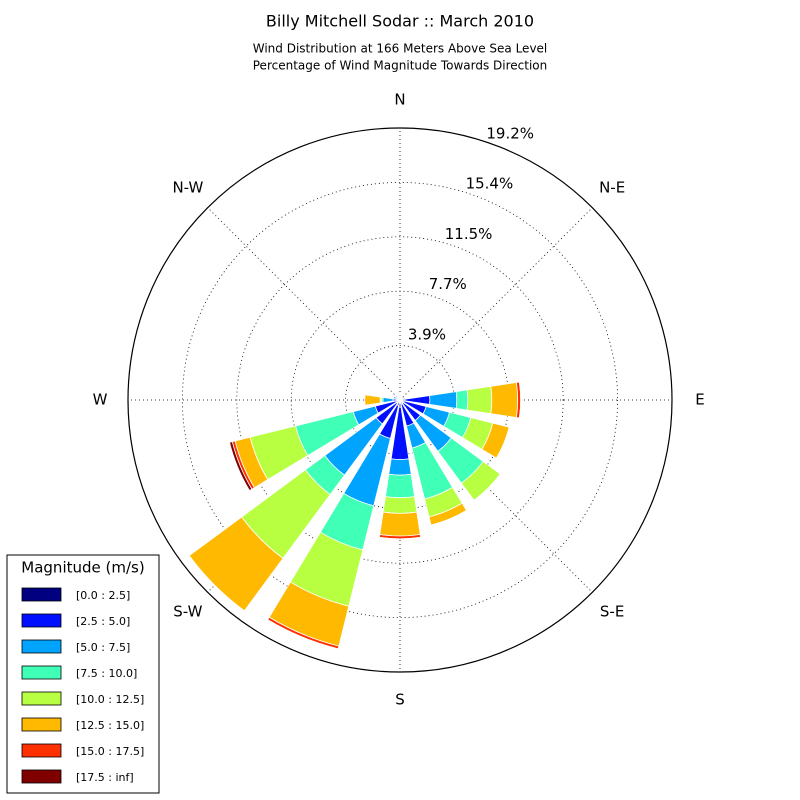 This screenshot has height=800, width=800. I want to click on direction-label: E, so click(699, 400).